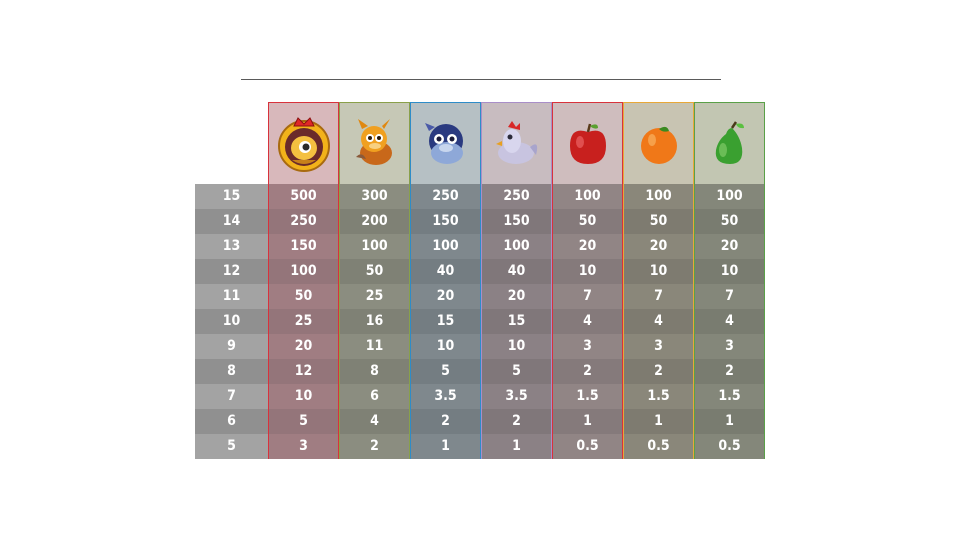 This screenshot has height=540, width=960. What do you see at coordinates (231, 271) in the screenshot?
I see `row-count-label: 12` at bounding box center [231, 271].